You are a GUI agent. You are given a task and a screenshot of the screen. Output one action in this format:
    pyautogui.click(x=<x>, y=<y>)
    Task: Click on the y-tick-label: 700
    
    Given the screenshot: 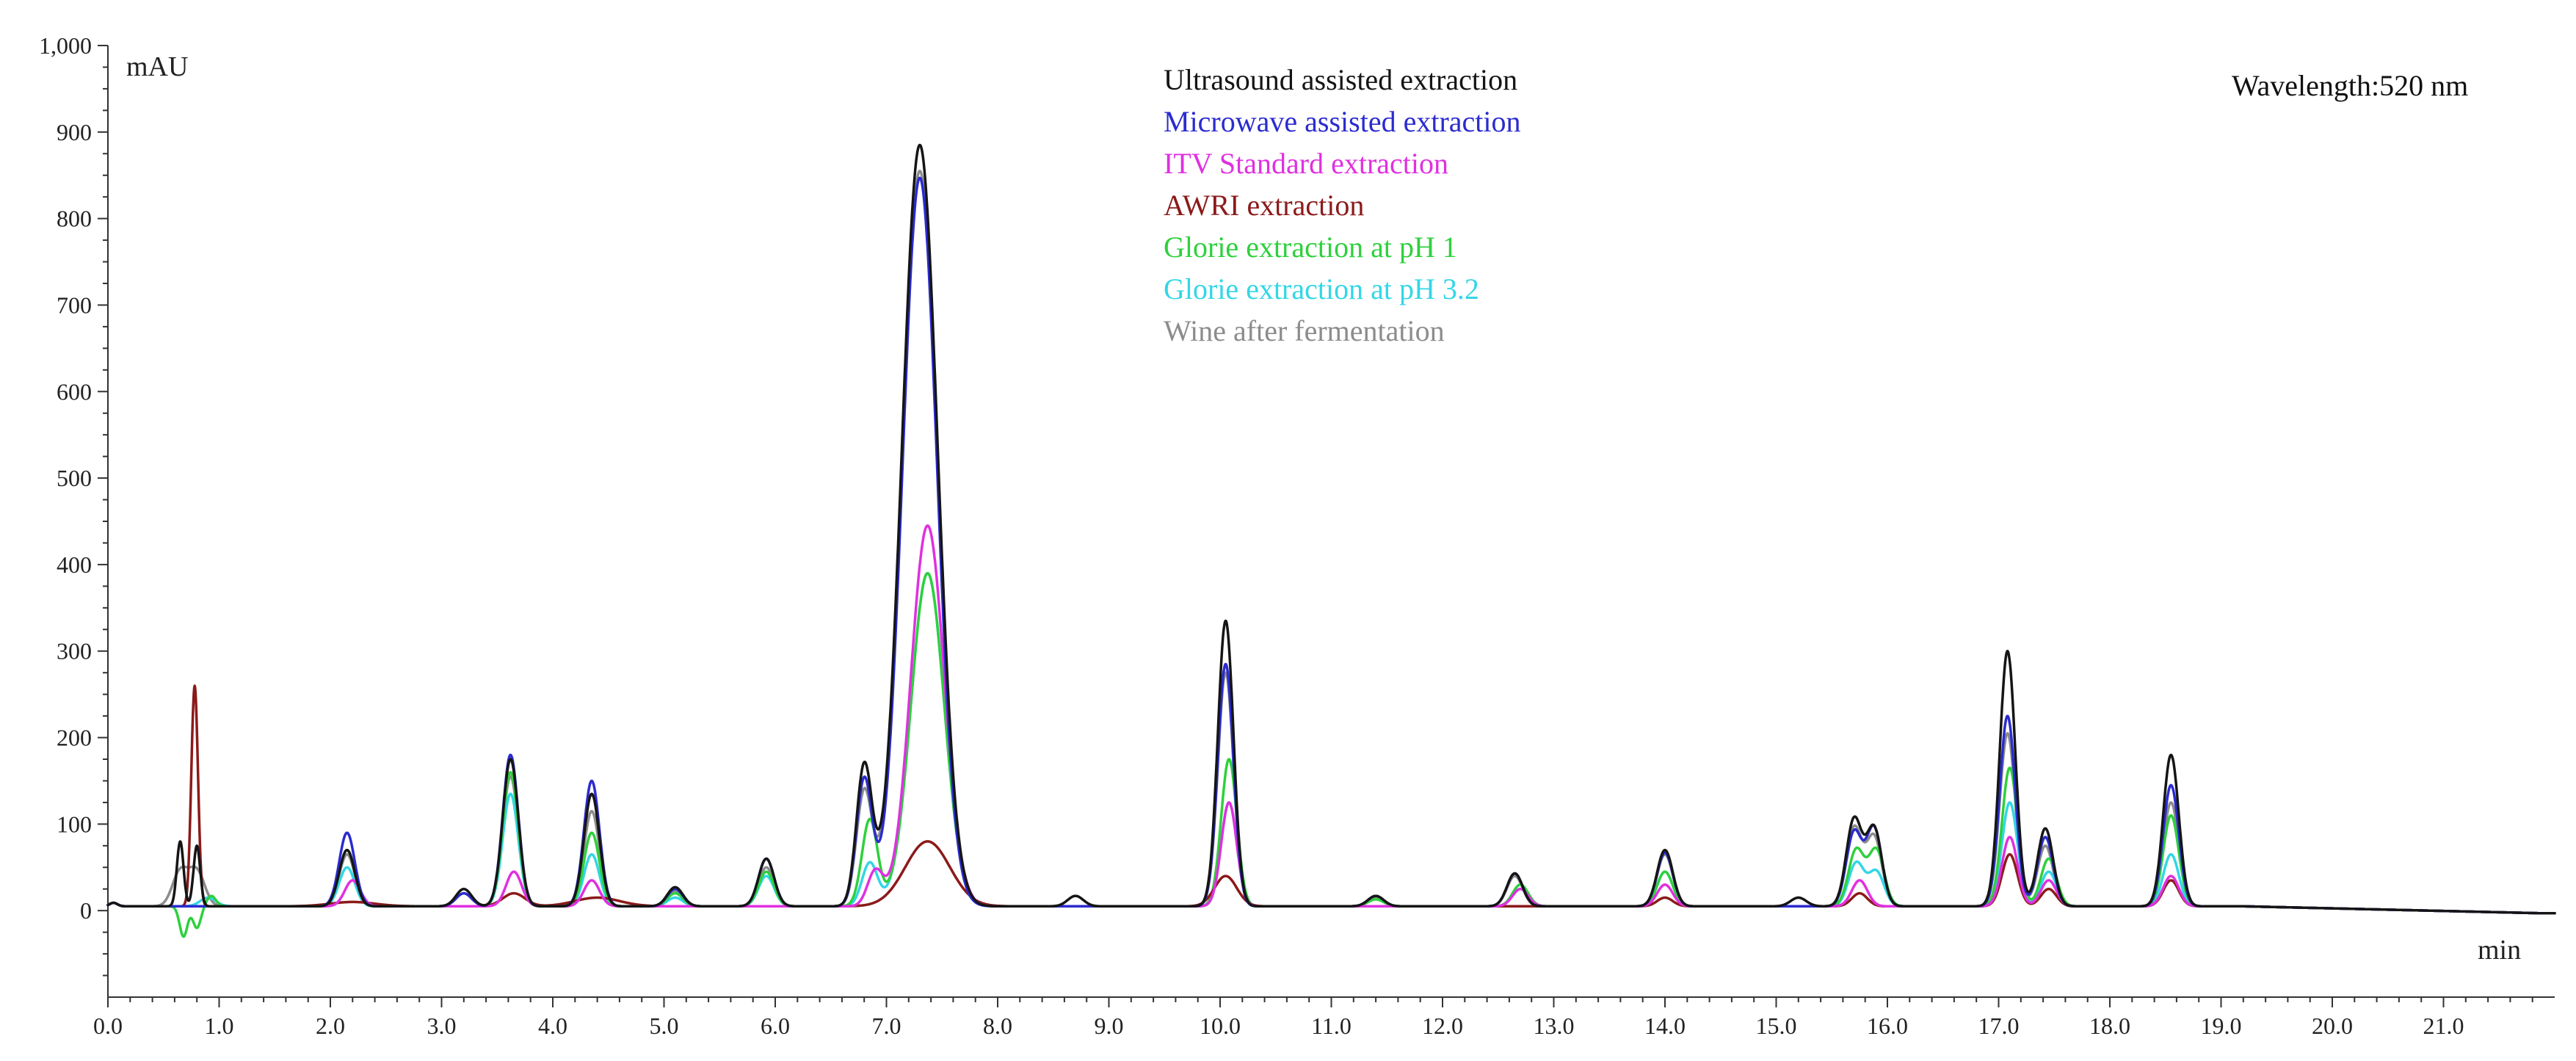 What is the action you would take?
    pyautogui.click(x=75, y=304)
    